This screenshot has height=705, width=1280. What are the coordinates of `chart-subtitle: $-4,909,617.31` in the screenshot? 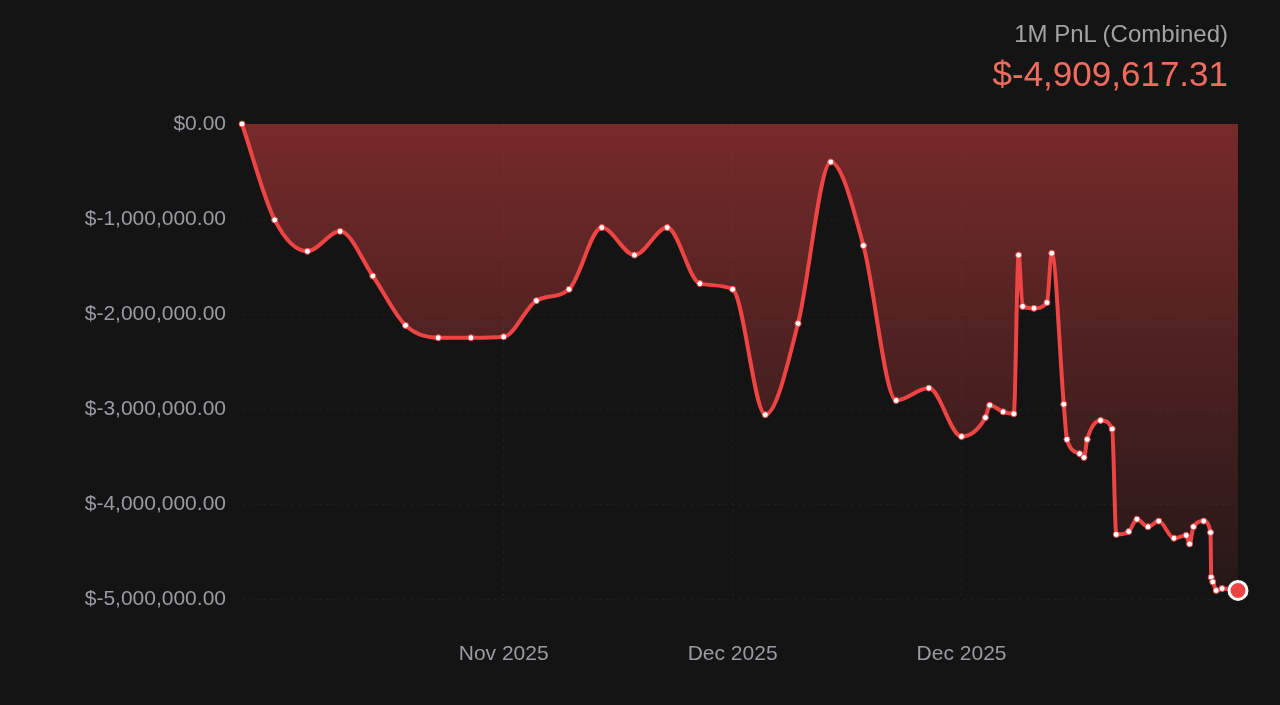 It's located at (1110, 74).